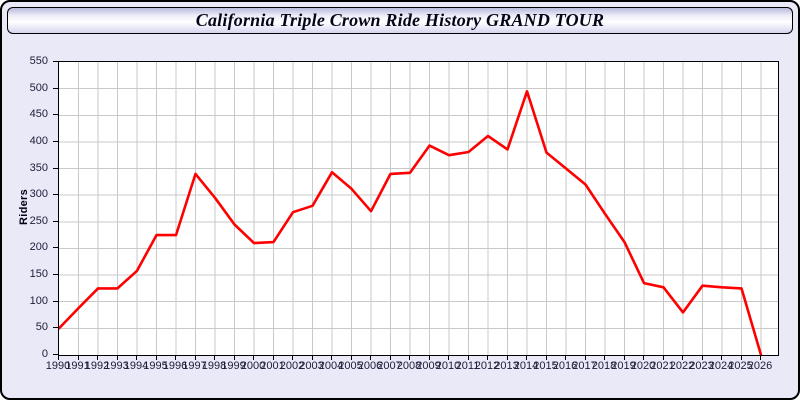  I want to click on y-tick-label: 0, so click(44, 354).